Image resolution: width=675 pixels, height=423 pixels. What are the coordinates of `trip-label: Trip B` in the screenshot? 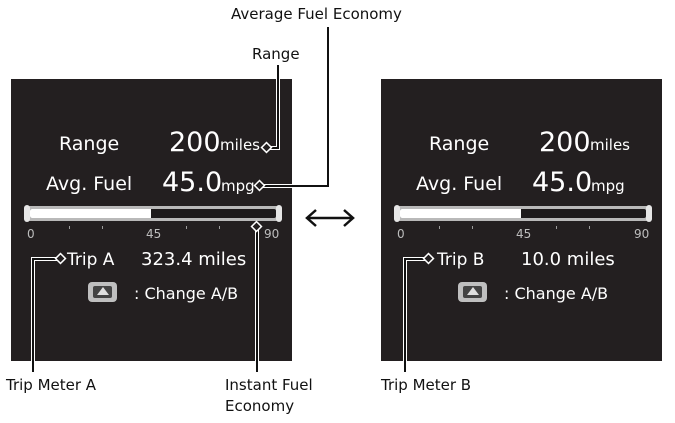 It's located at (461, 260).